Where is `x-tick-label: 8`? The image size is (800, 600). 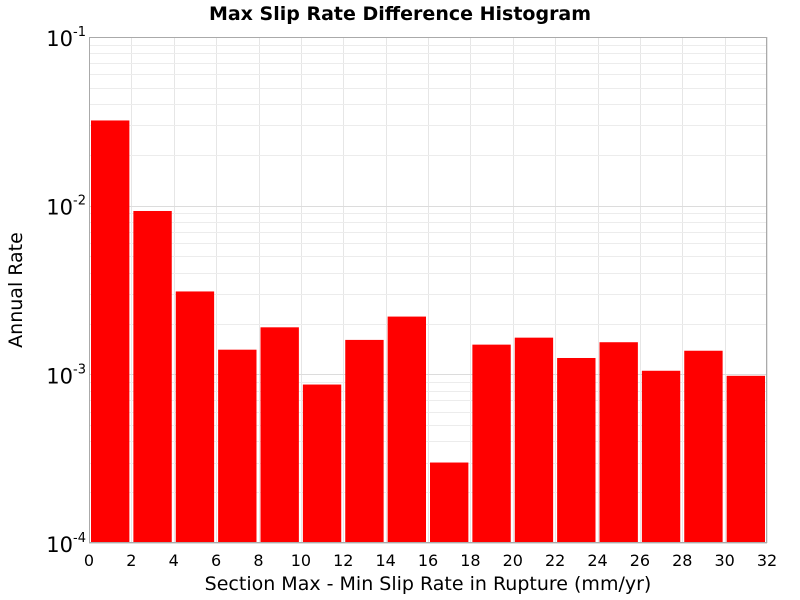
x-tick-label: 8 is located at coordinates (258, 560).